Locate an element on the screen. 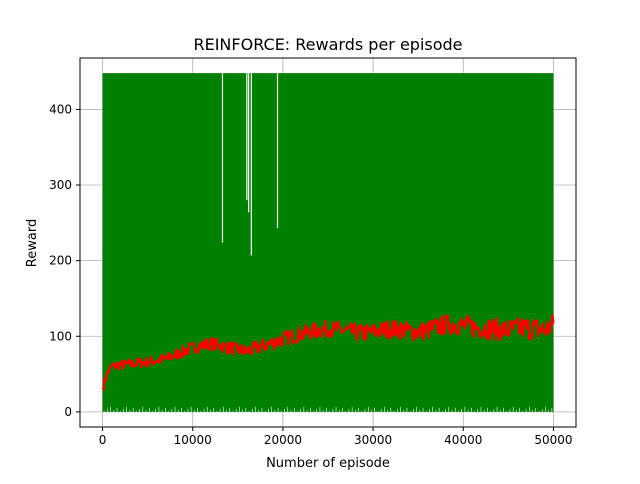 The image size is (640, 484). y-tick-label: 100 is located at coordinates (60, 336).